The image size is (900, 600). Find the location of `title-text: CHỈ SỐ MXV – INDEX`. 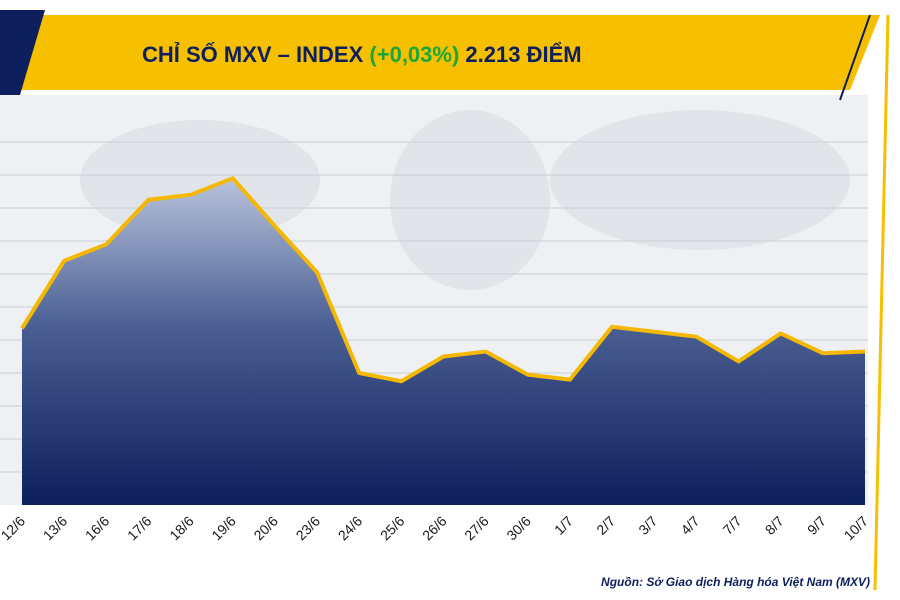

title-text: CHỈ SỐ MXV – INDEX is located at coordinates (253, 54).